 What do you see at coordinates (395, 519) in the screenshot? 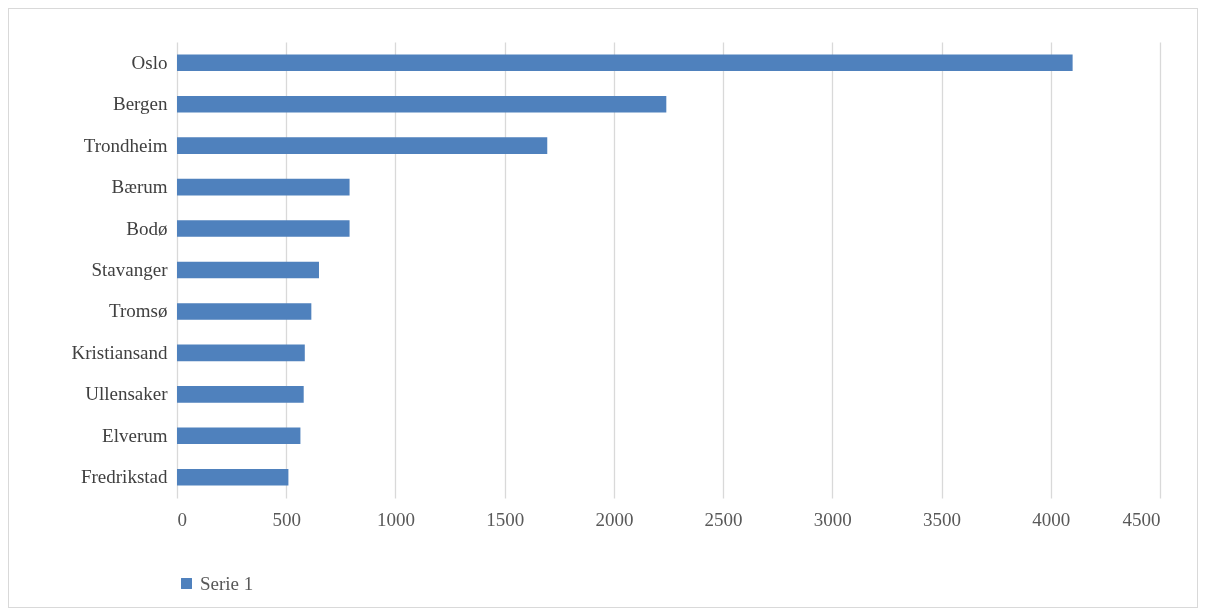
I see `x-tick-label: 1000` at bounding box center [395, 519].